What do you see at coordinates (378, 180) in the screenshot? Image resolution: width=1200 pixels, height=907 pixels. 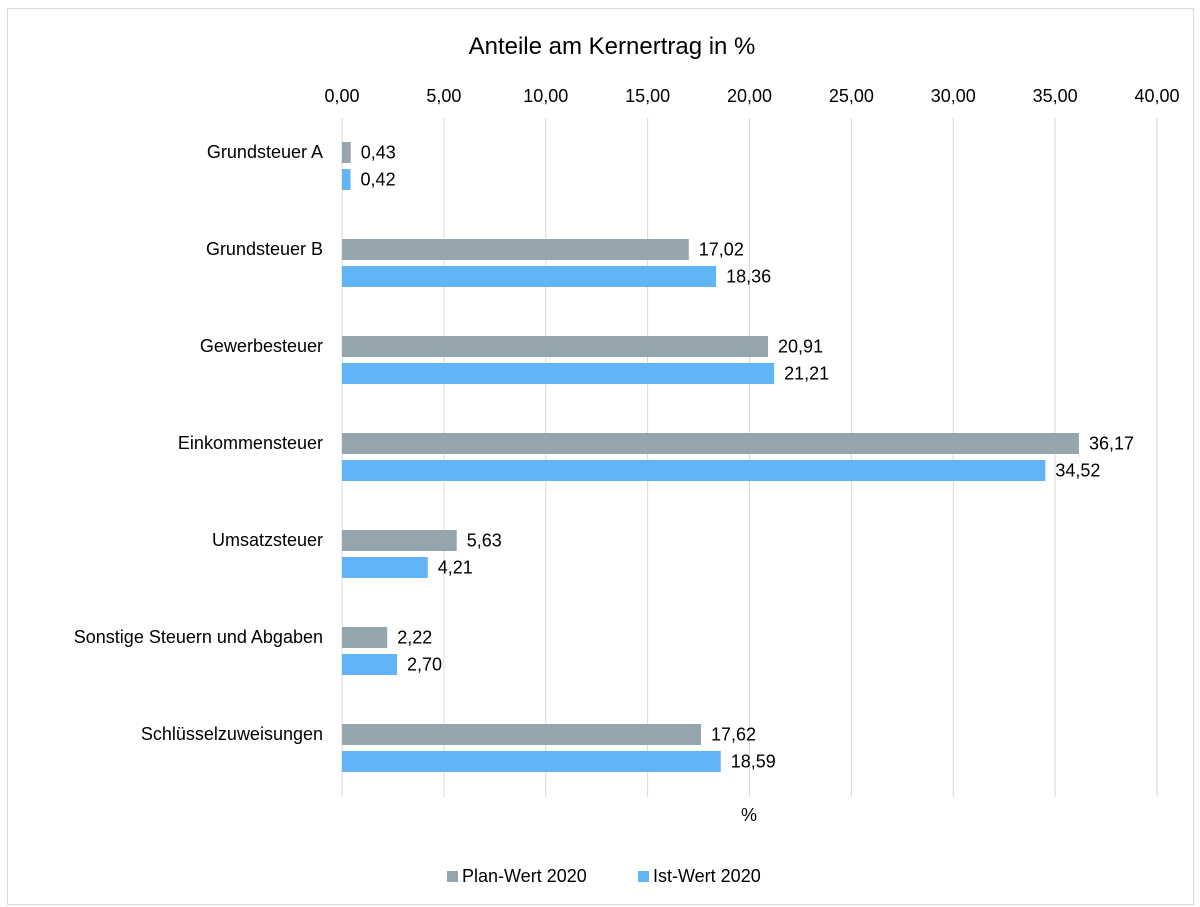 I see `data-label: 0,42` at bounding box center [378, 180].